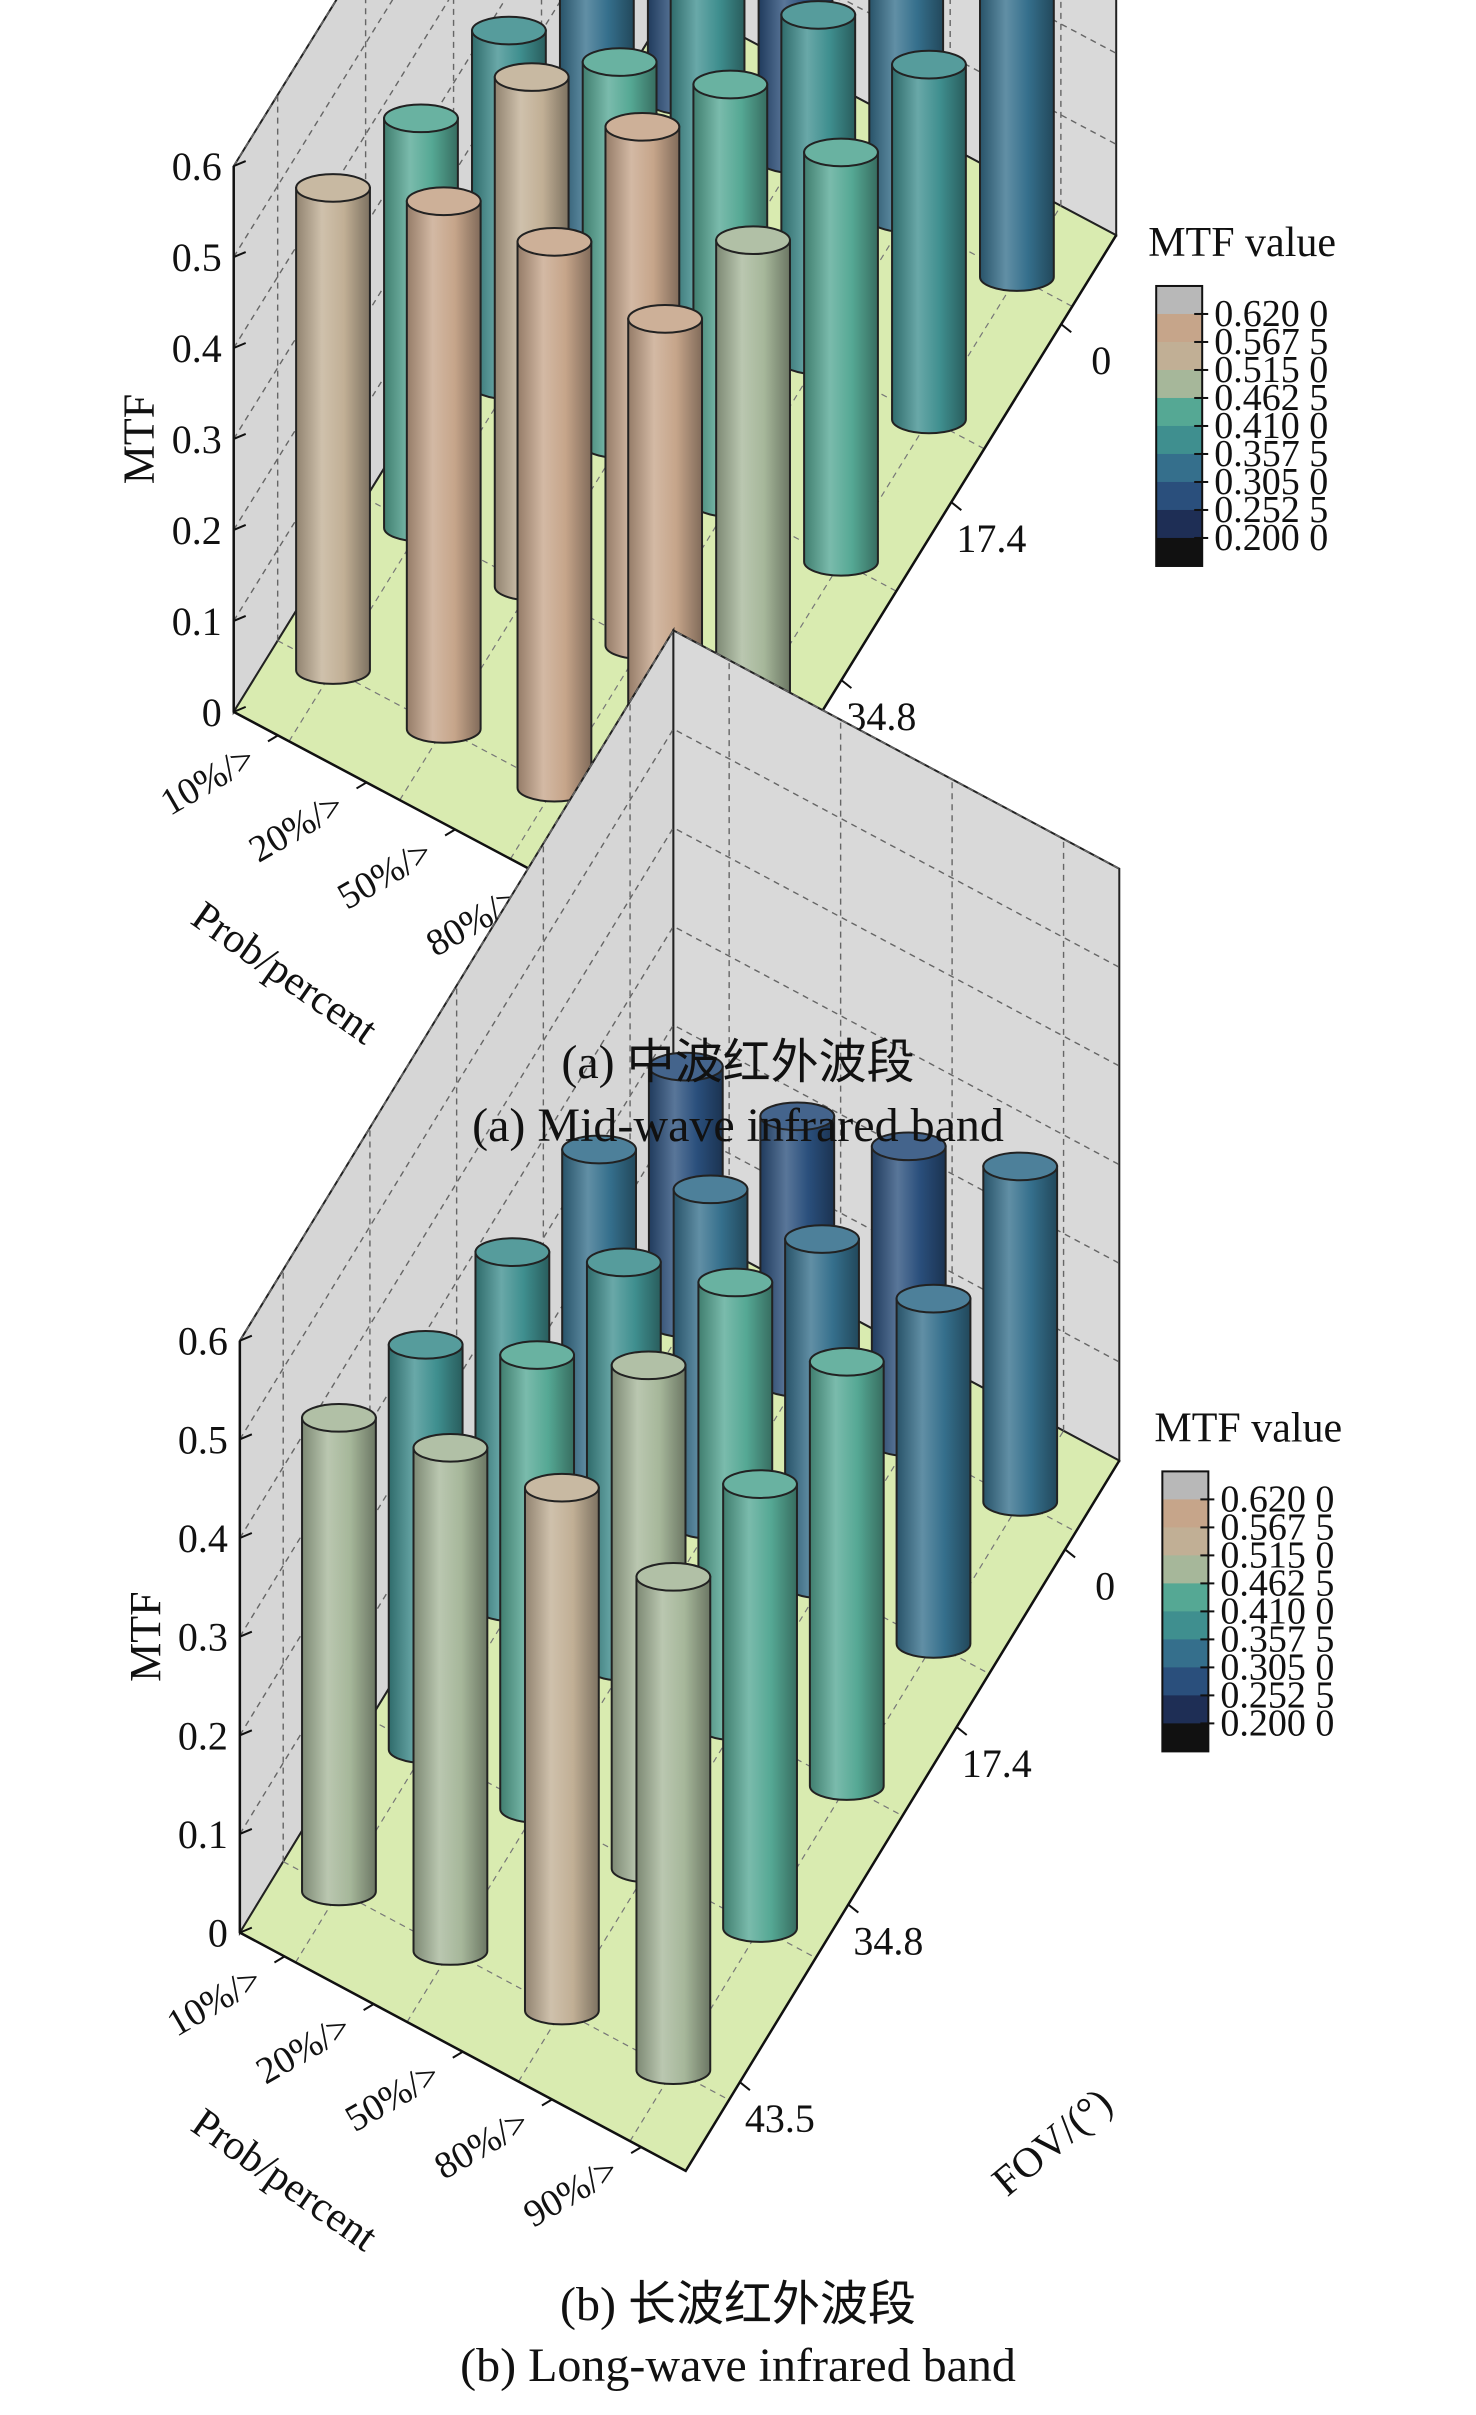 Image resolution: width=1476 pixels, height=2415 pixels. What do you see at coordinates (1271, 482) in the screenshot?
I see `colorbar-level-label: 0.305 0` at bounding box center [1271, 482].